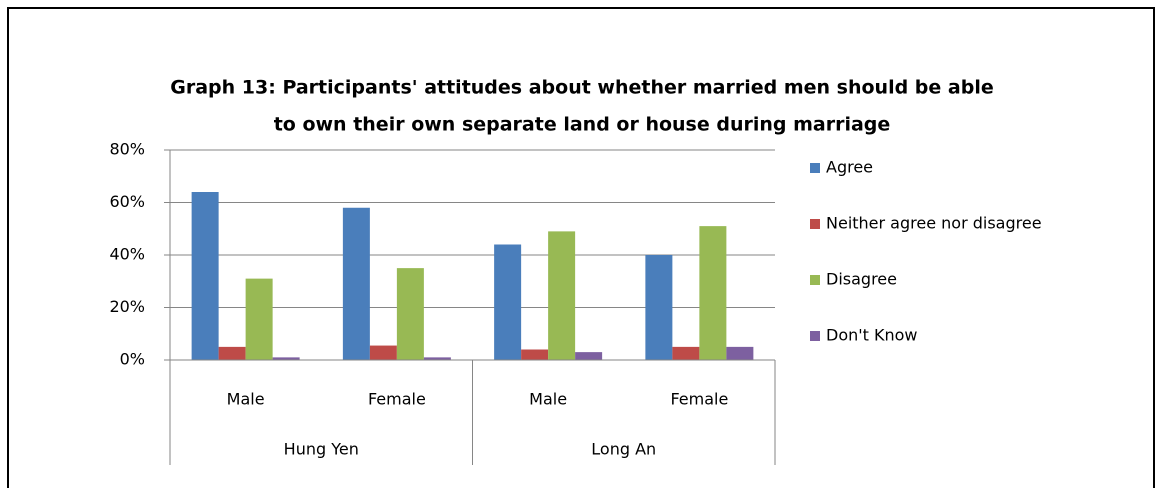  What do you see at coordinates (132, 359) in the screenshot?
I see `y-tick-label: 0%` at bounding box center [132, 359].